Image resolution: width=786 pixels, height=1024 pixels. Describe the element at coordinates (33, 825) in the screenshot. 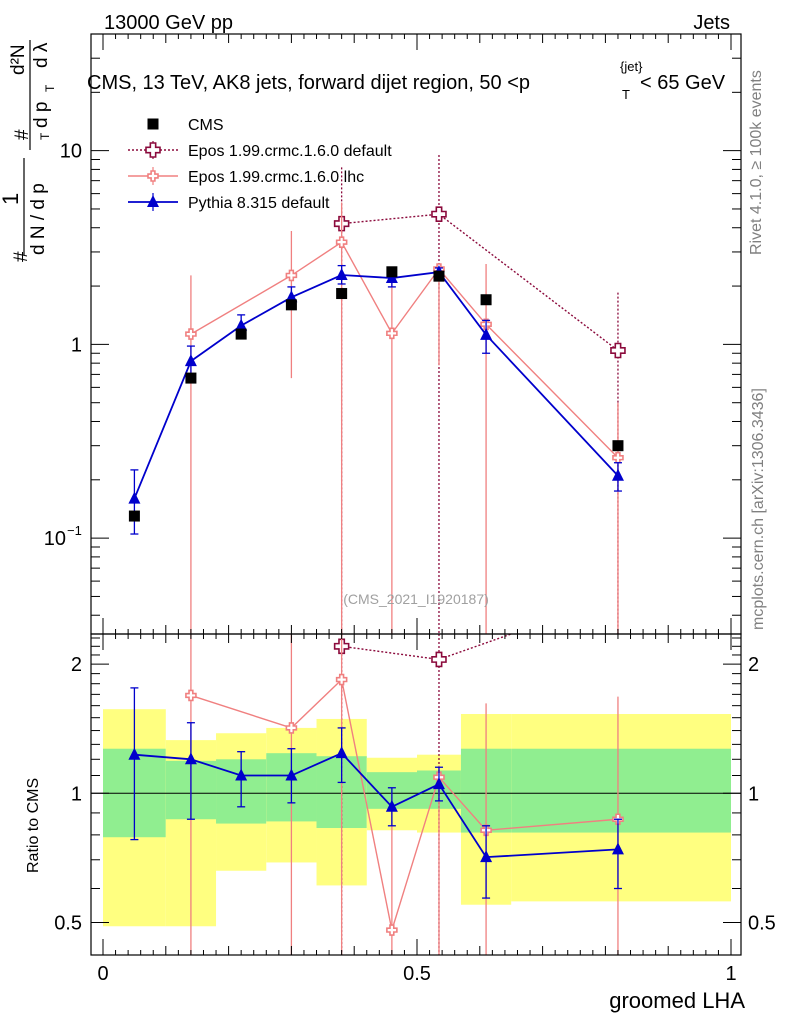

I see `ratio-y-axis-label: Ratio to CMS` at that location.